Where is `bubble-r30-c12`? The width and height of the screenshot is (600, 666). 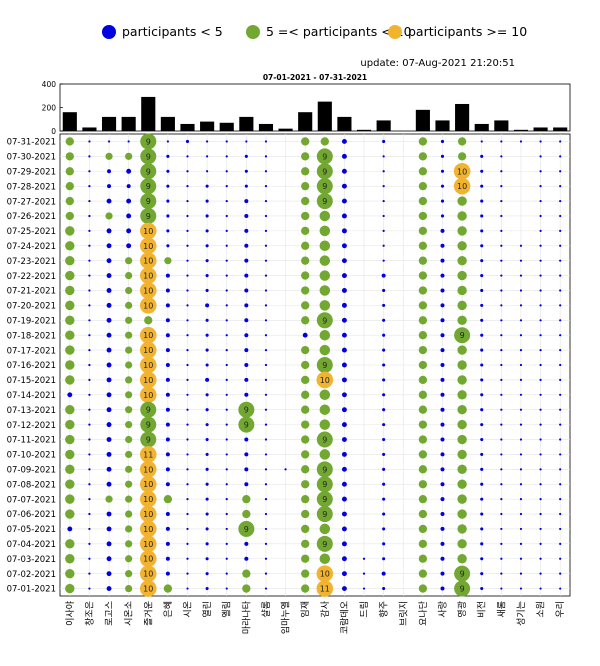
bubble-r30-c12 is located at coordinates (305, 588).